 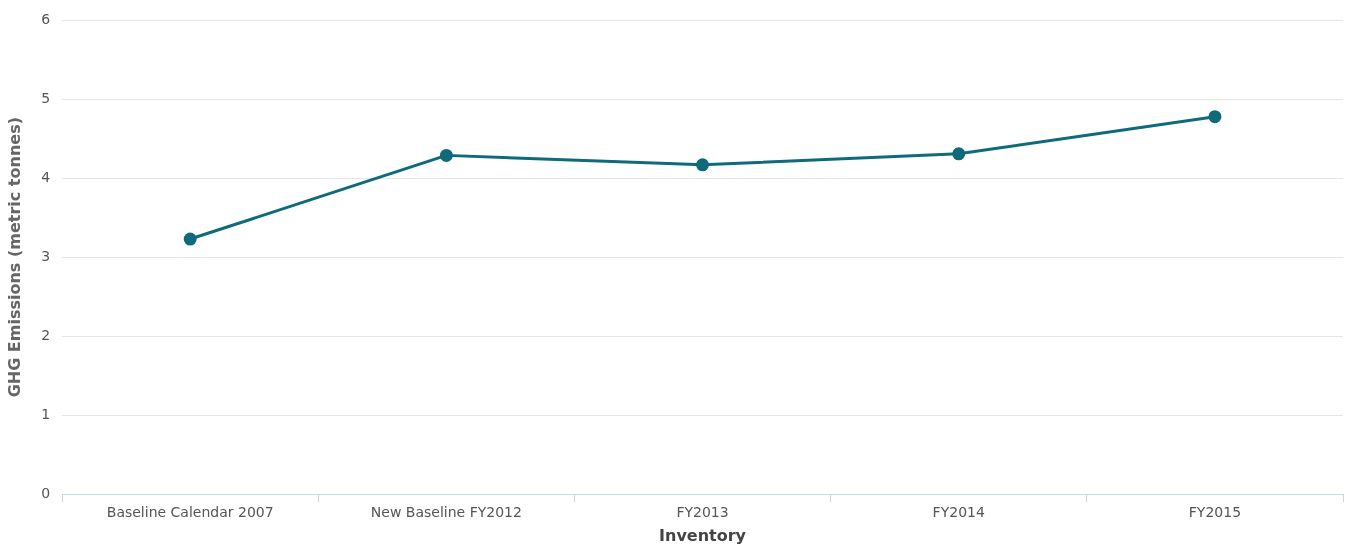 What do you see at coordinates (190, 512) in the screenshot?
I see `x-tick-label: Baseline Calendar 2007` at bounding box center [190, 512].